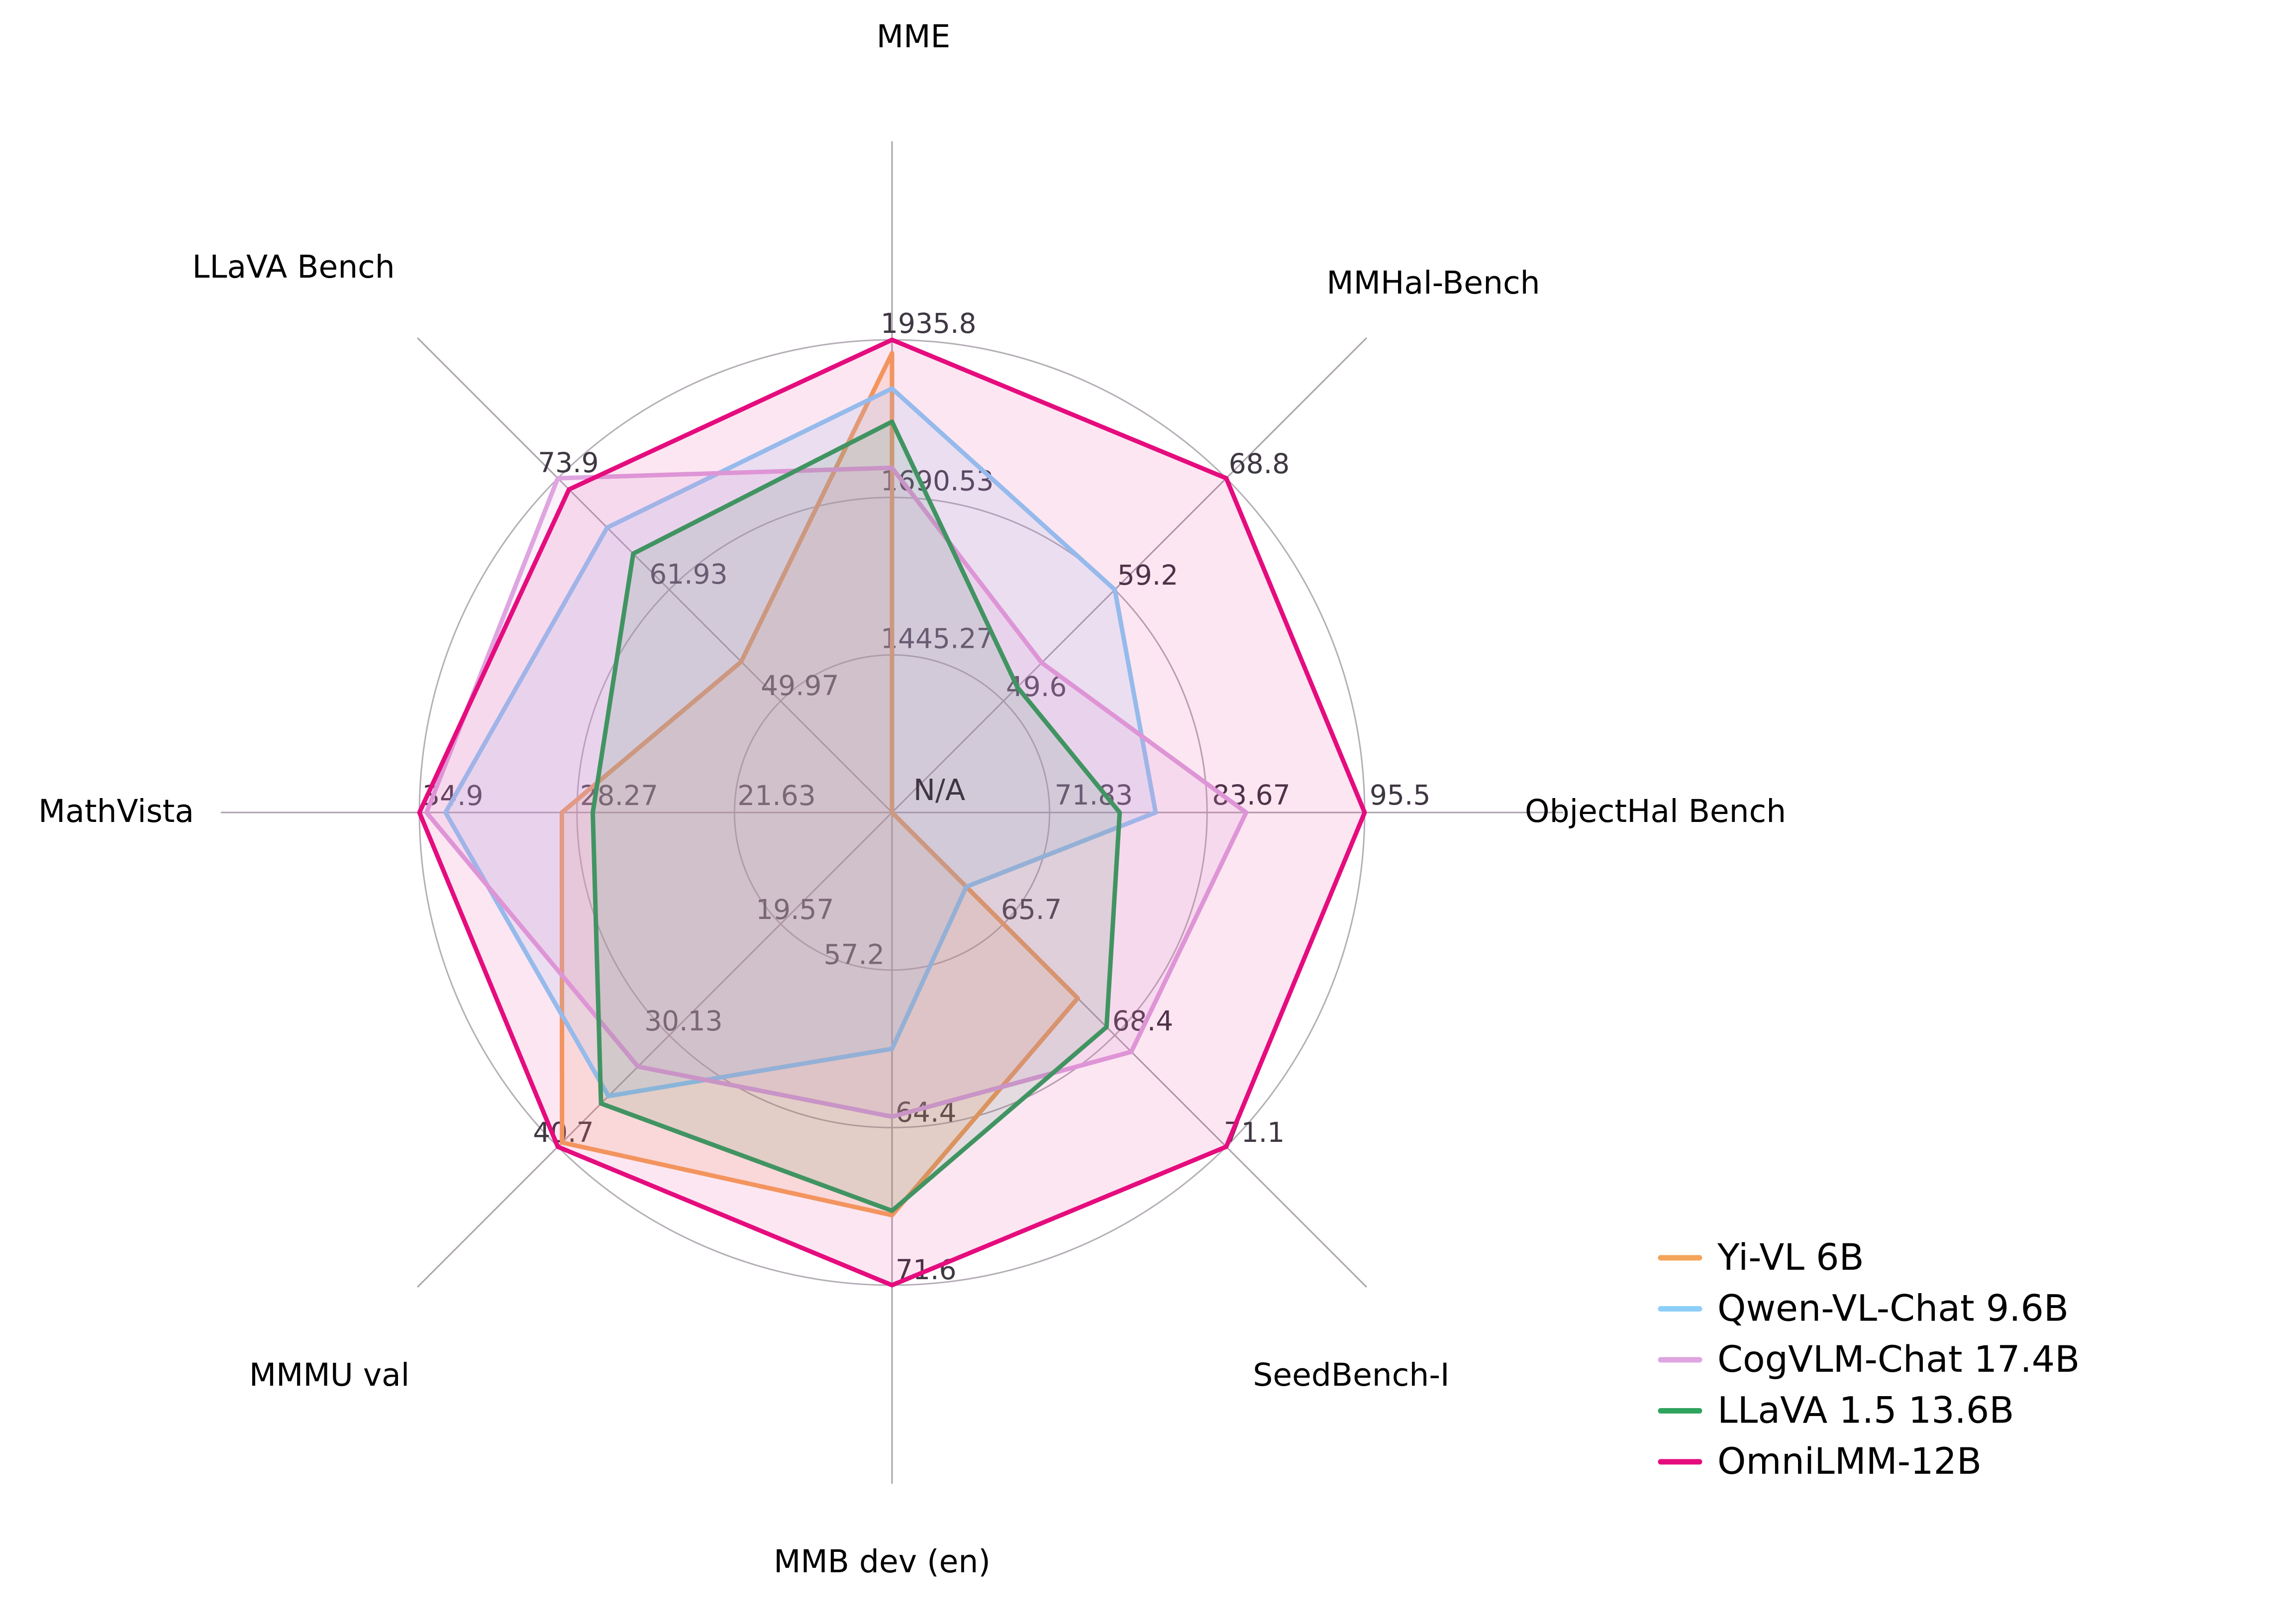 This screenshot has height=1624, width=2292. What do you see at coordinates (800, 686) in the screenshot?
I see `tick-label: 49.97` at bounding box center [800, 686].